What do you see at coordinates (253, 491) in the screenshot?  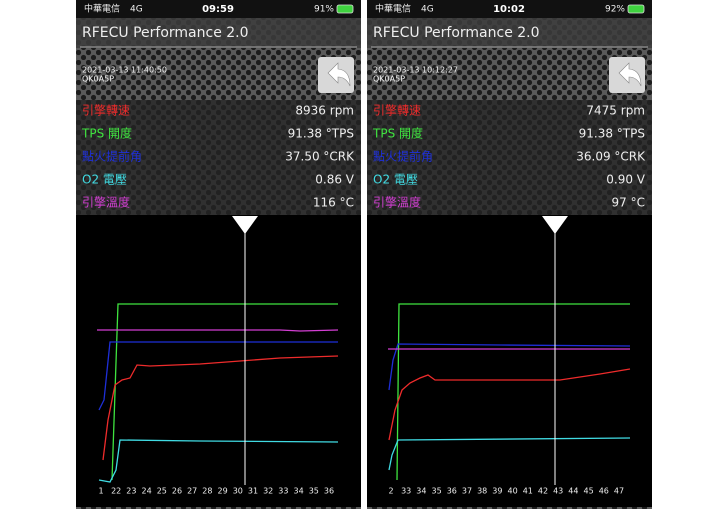 I see `x-axis-label: 31` at bounding box center [253, 491].